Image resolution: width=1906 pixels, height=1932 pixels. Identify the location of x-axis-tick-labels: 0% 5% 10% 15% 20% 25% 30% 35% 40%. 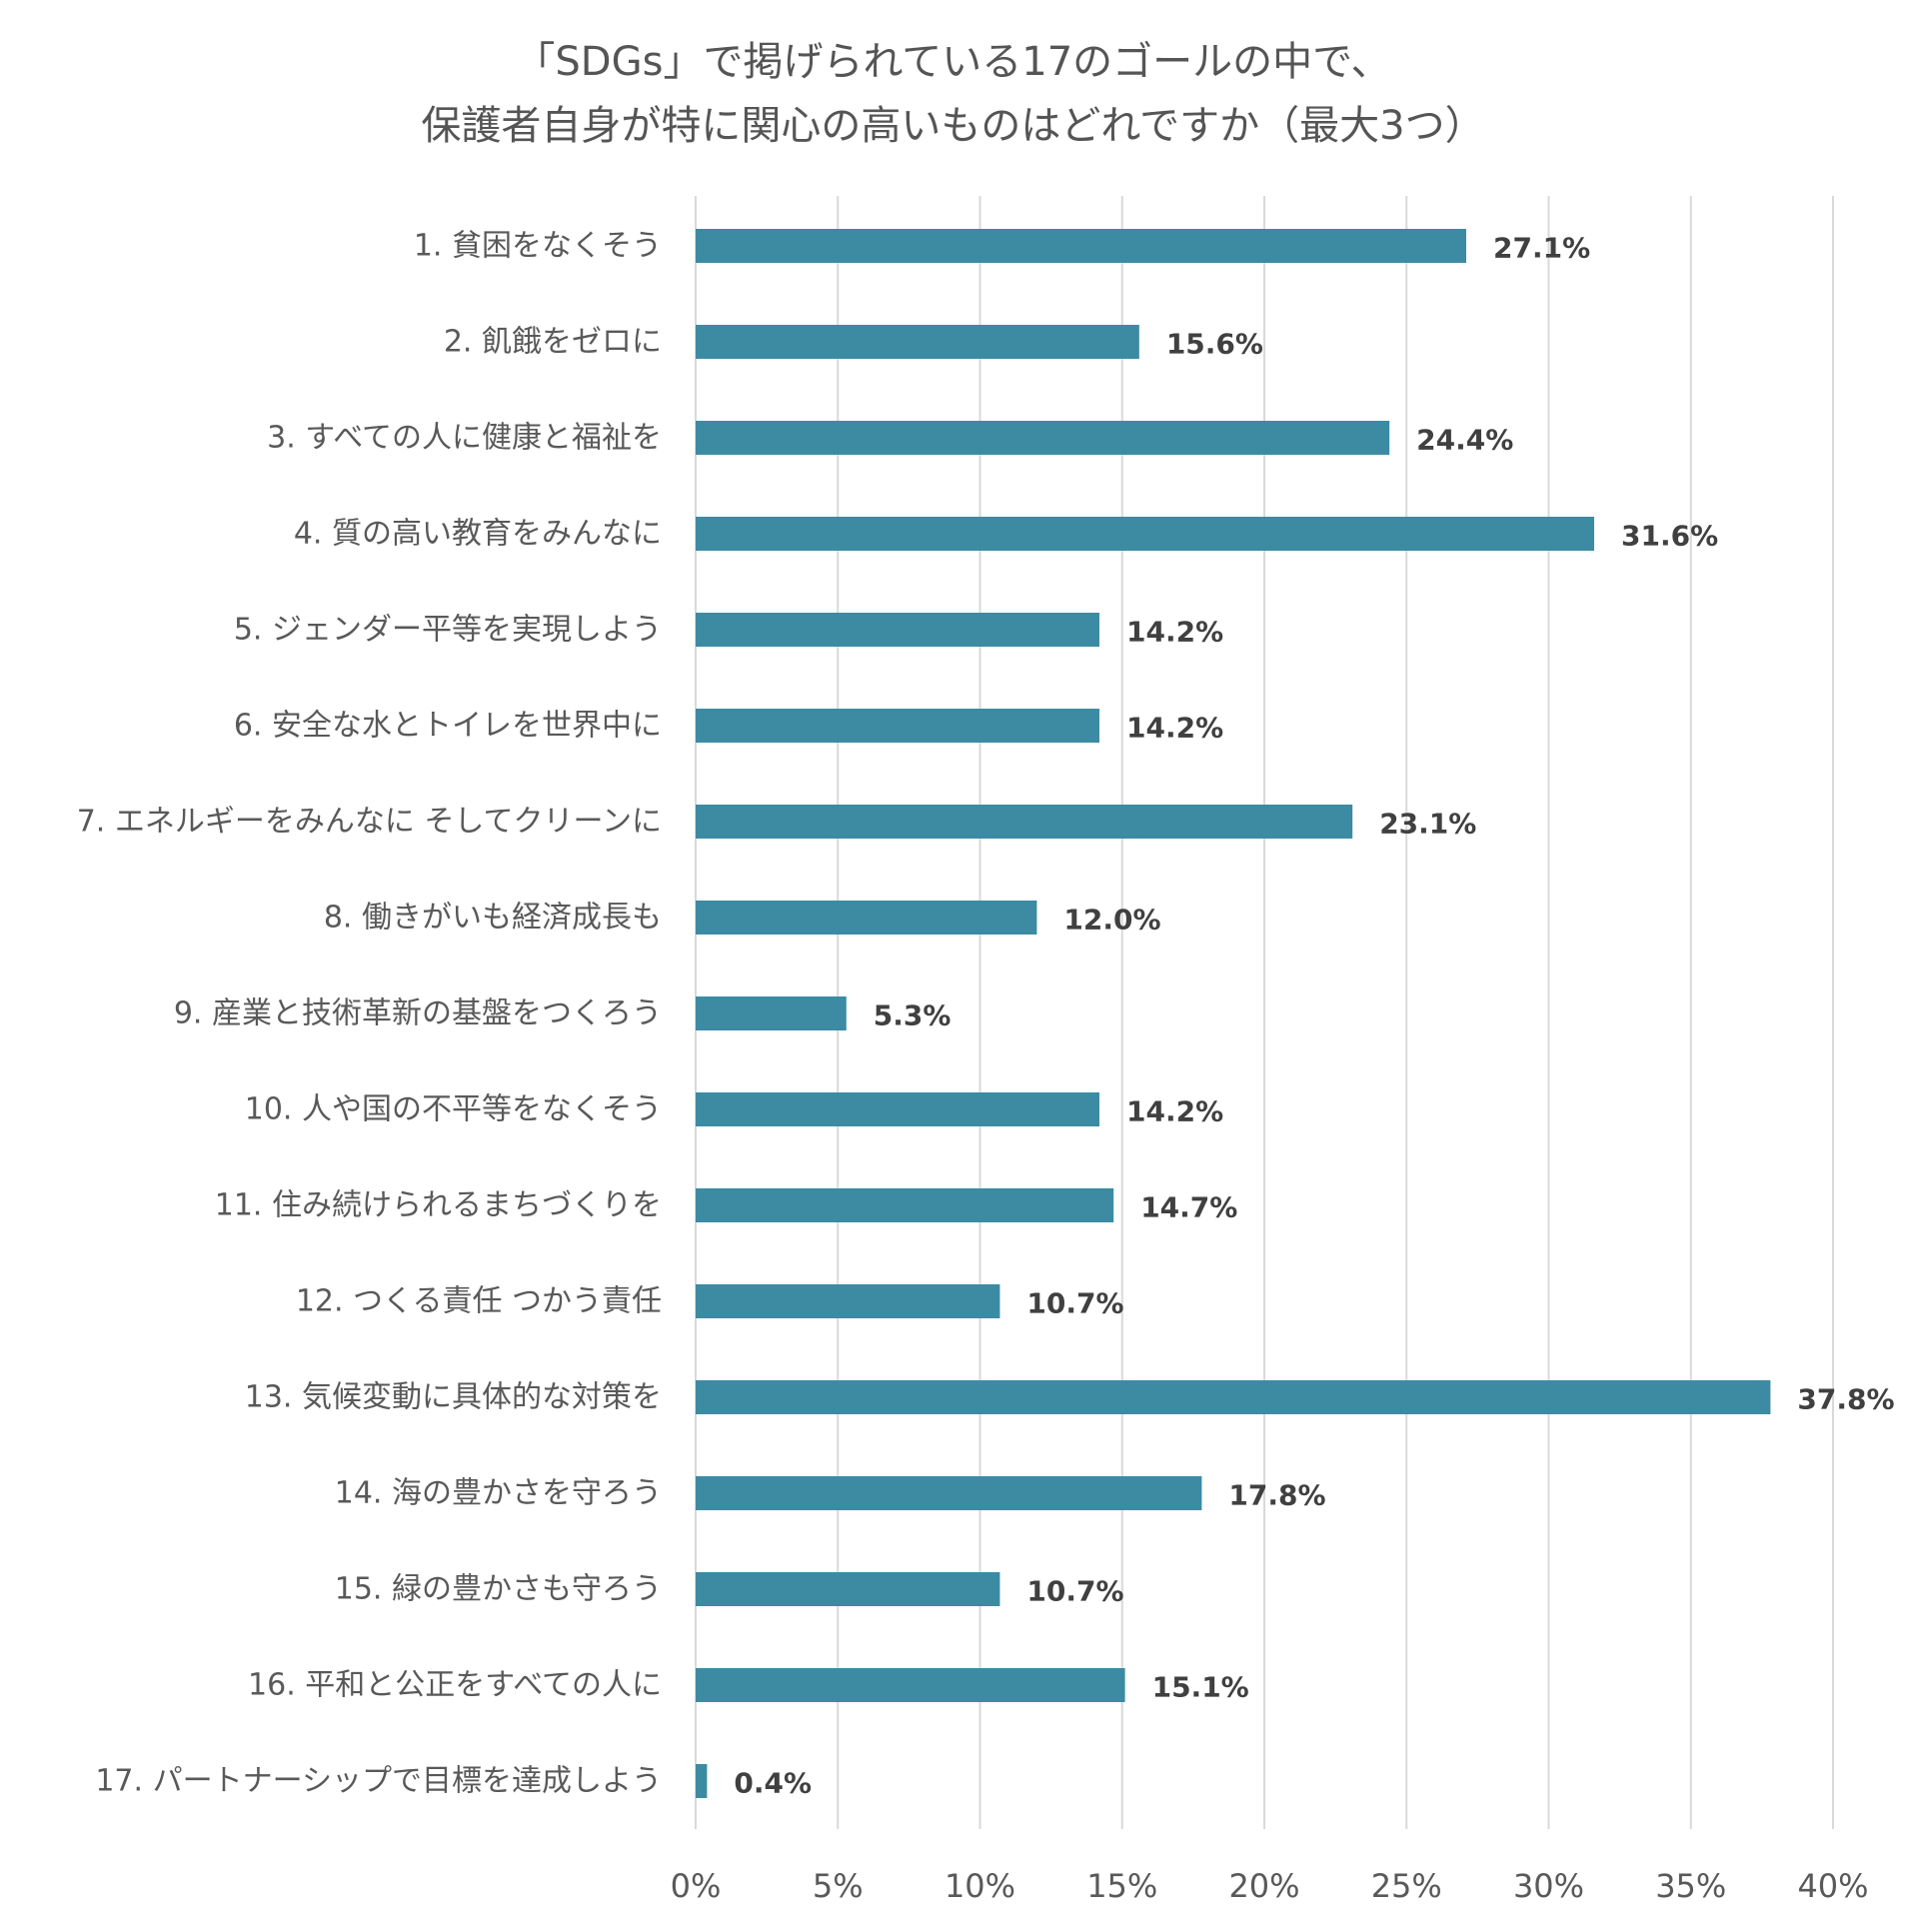
(1270, 1886).